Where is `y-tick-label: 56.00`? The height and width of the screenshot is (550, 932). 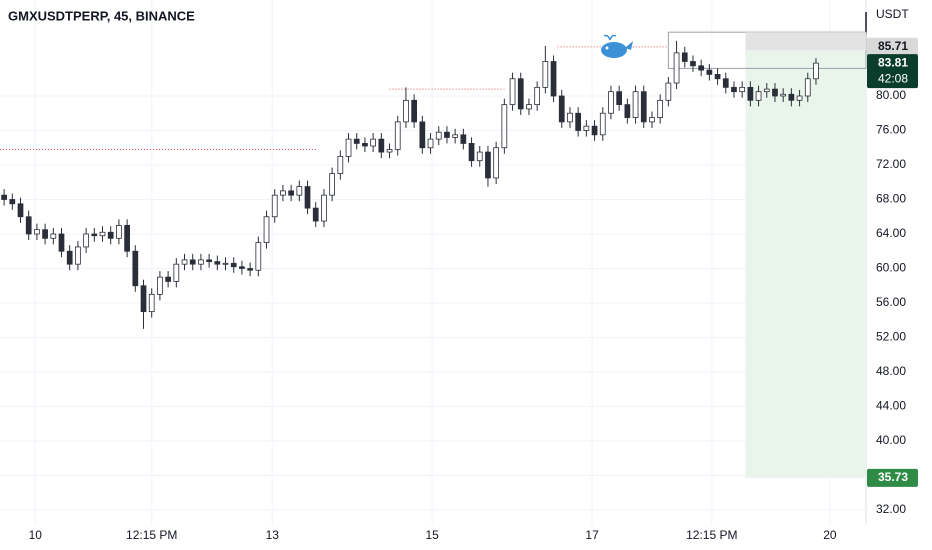
y-tick-label: 56.00 is located at coordinates (891, 302).